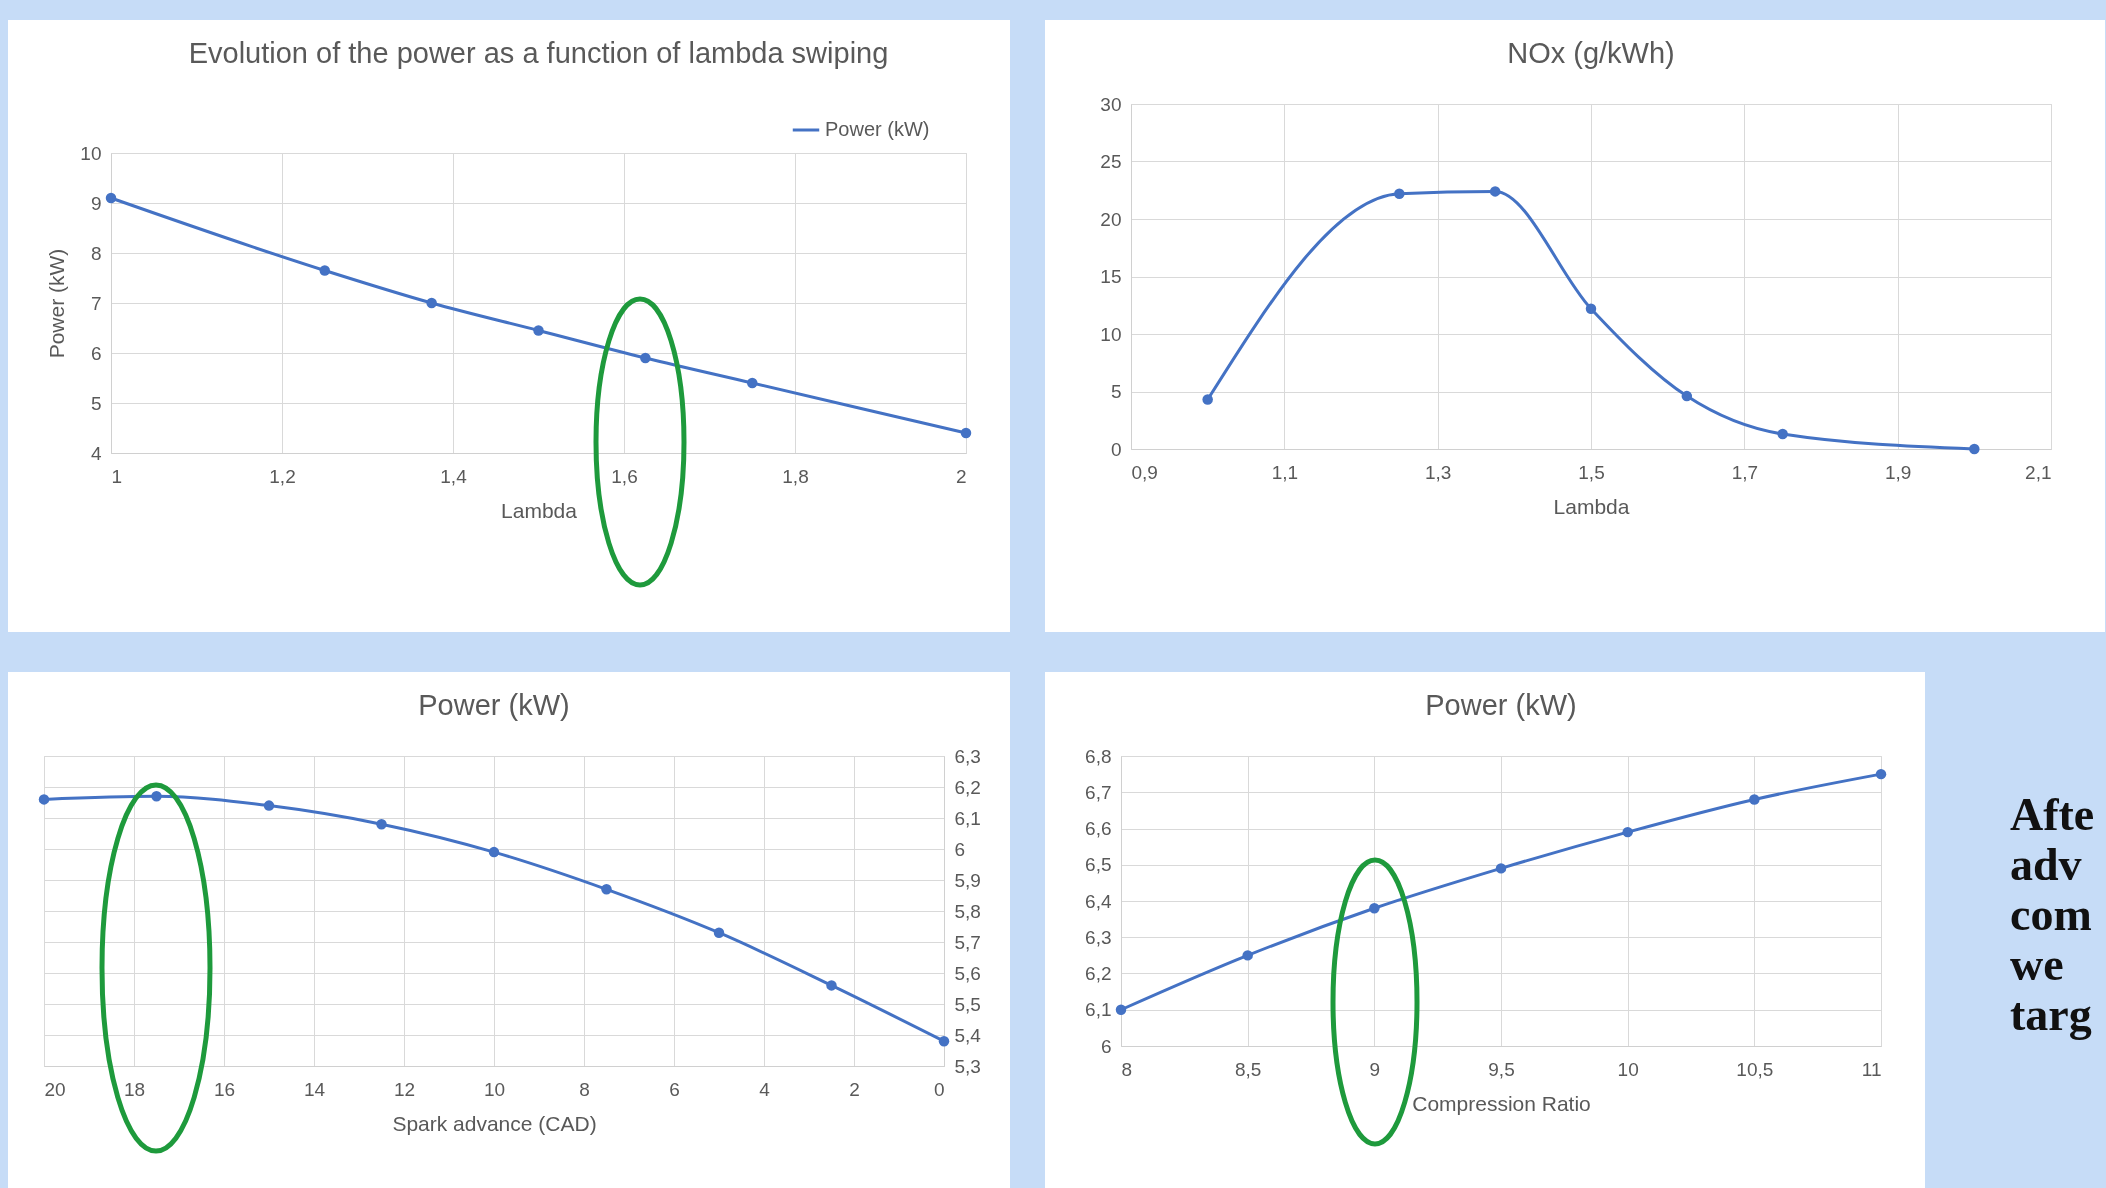  I want to click on y-tick-label: 30, so click(1110, 104).